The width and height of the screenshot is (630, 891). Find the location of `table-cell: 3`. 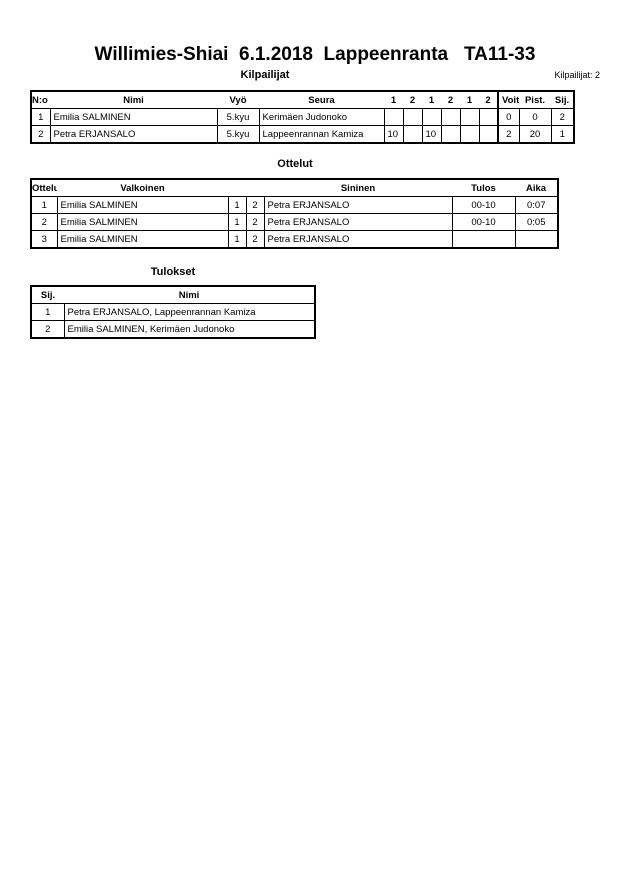

table-cell: 3 is located at coordinates (44, 239).